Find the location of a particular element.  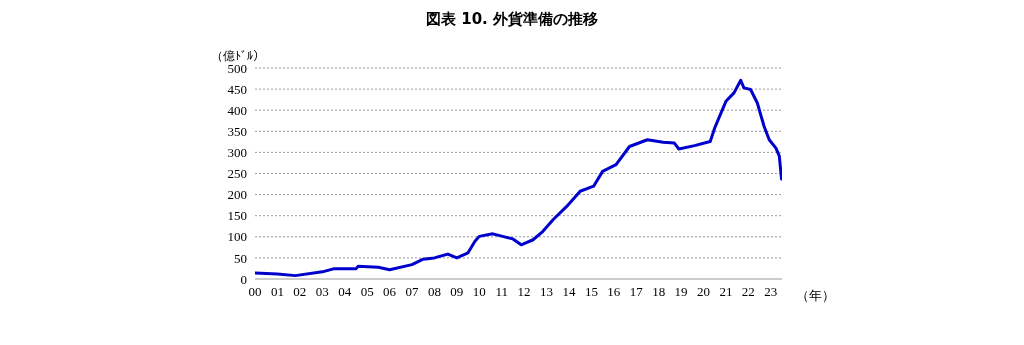

x-tick-label: 15 is located at coordinates (591, 292).